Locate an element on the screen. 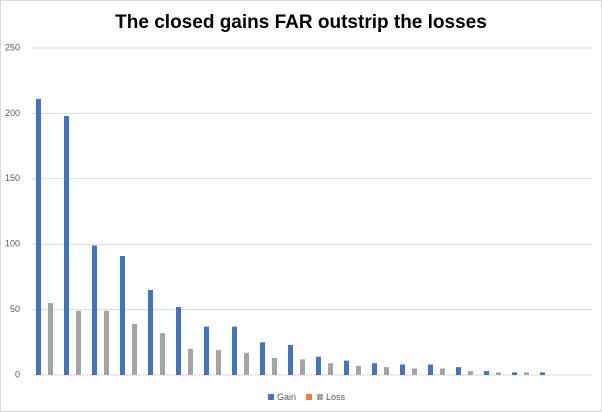 The width and height of the screenshot is (602, 412). y-tick-label: 100 is located at coordinates (12, 244).